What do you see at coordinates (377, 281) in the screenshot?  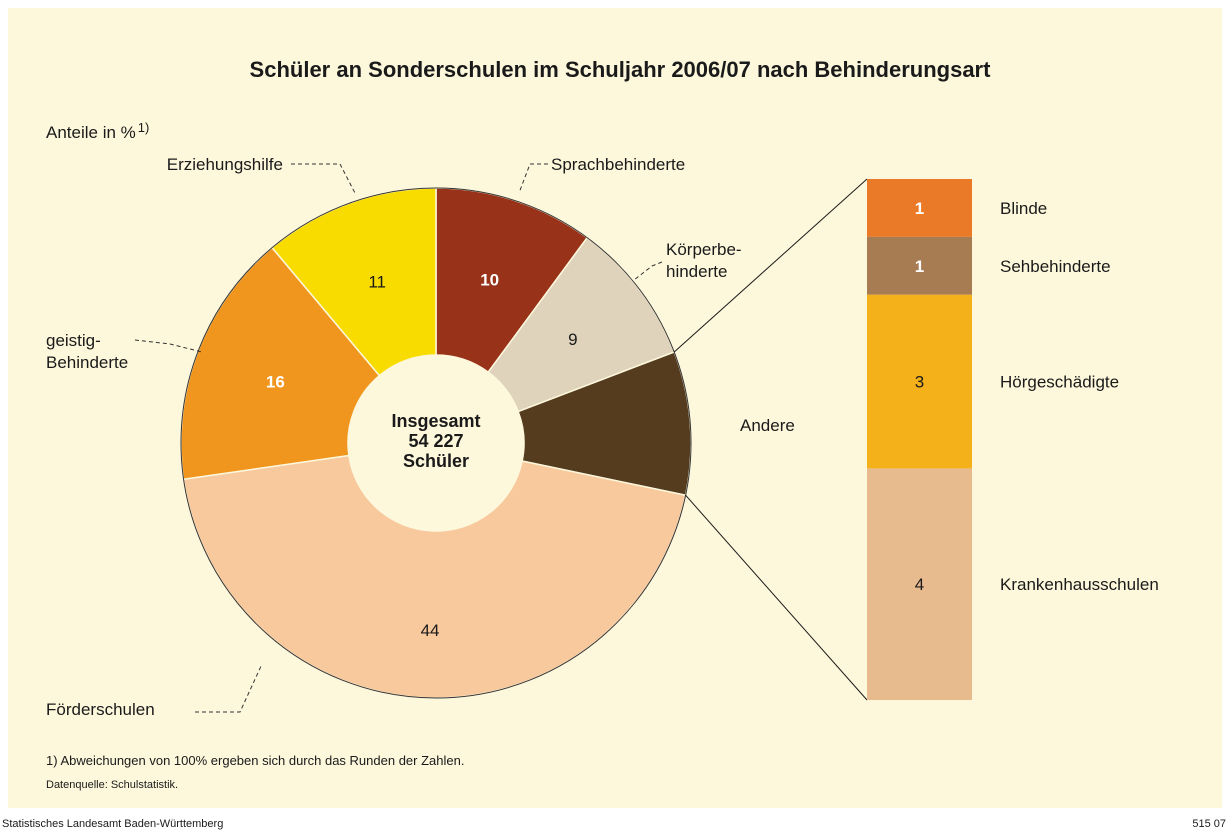 I see `value-label: 11` at bounding box center [377, 281].